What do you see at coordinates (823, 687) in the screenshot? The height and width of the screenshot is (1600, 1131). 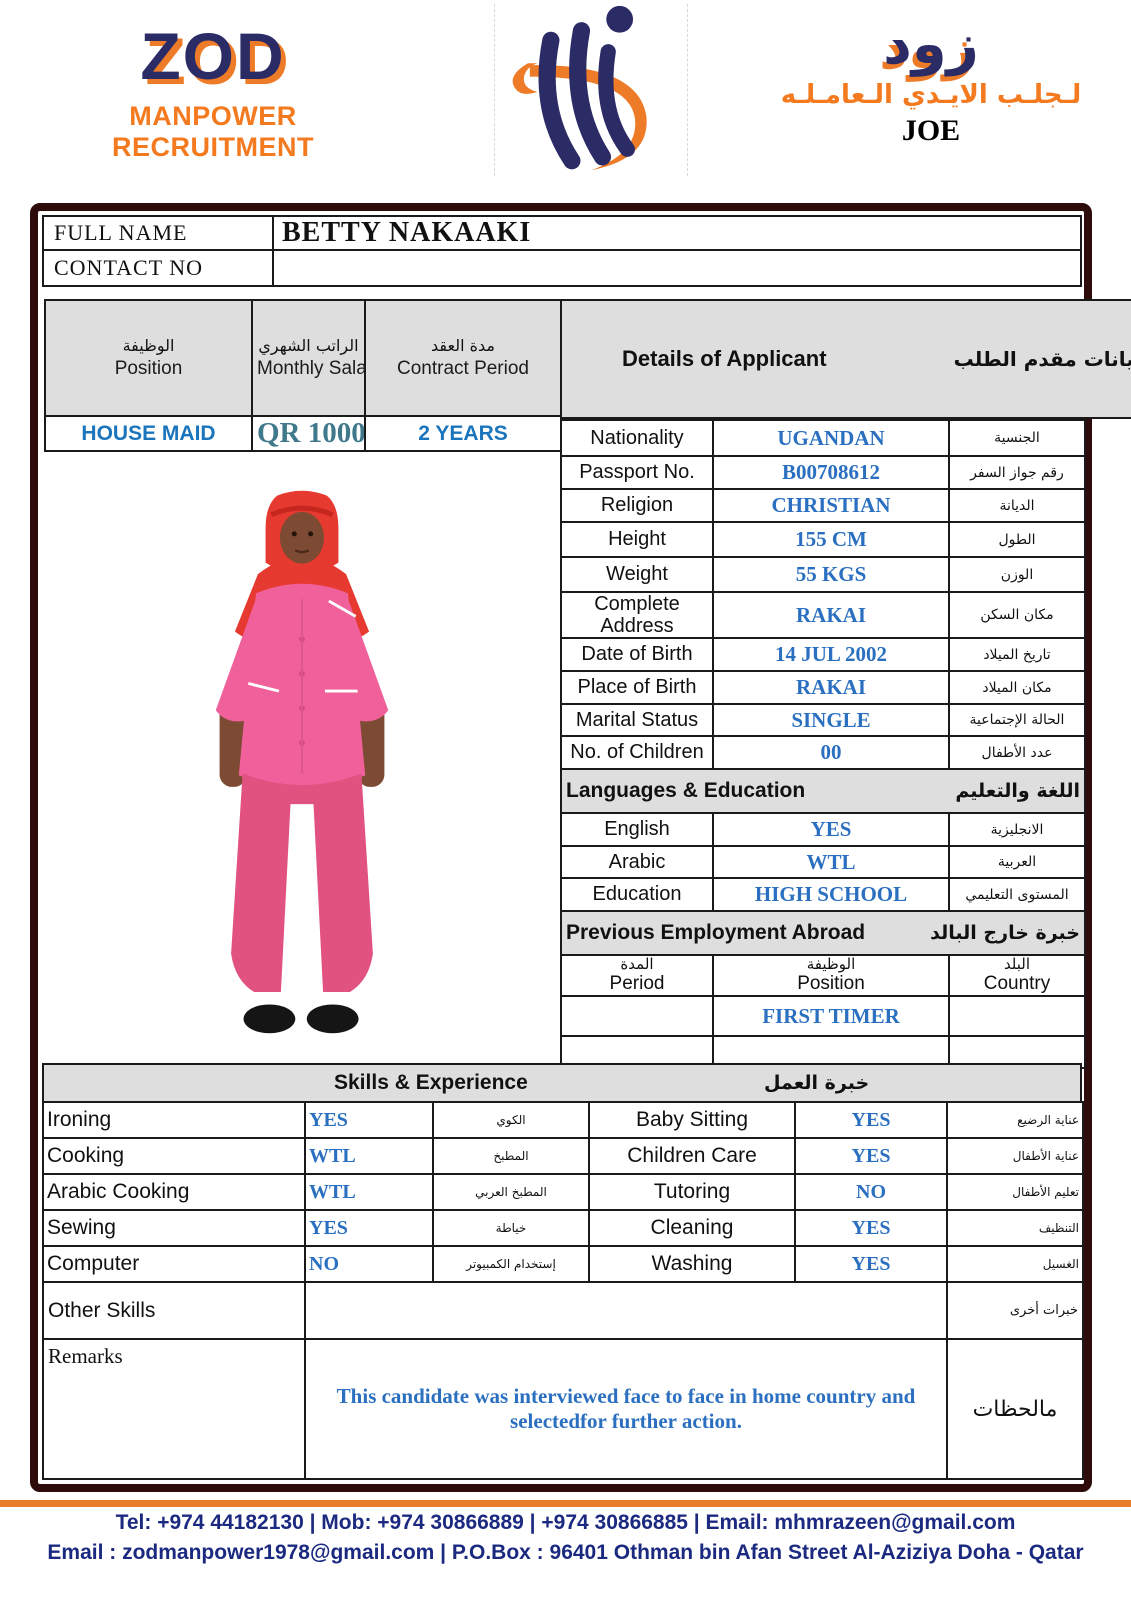 I see `detail-row: Place of Birth RAKAI مكان الميلاد` at bounding box center [823, 687].